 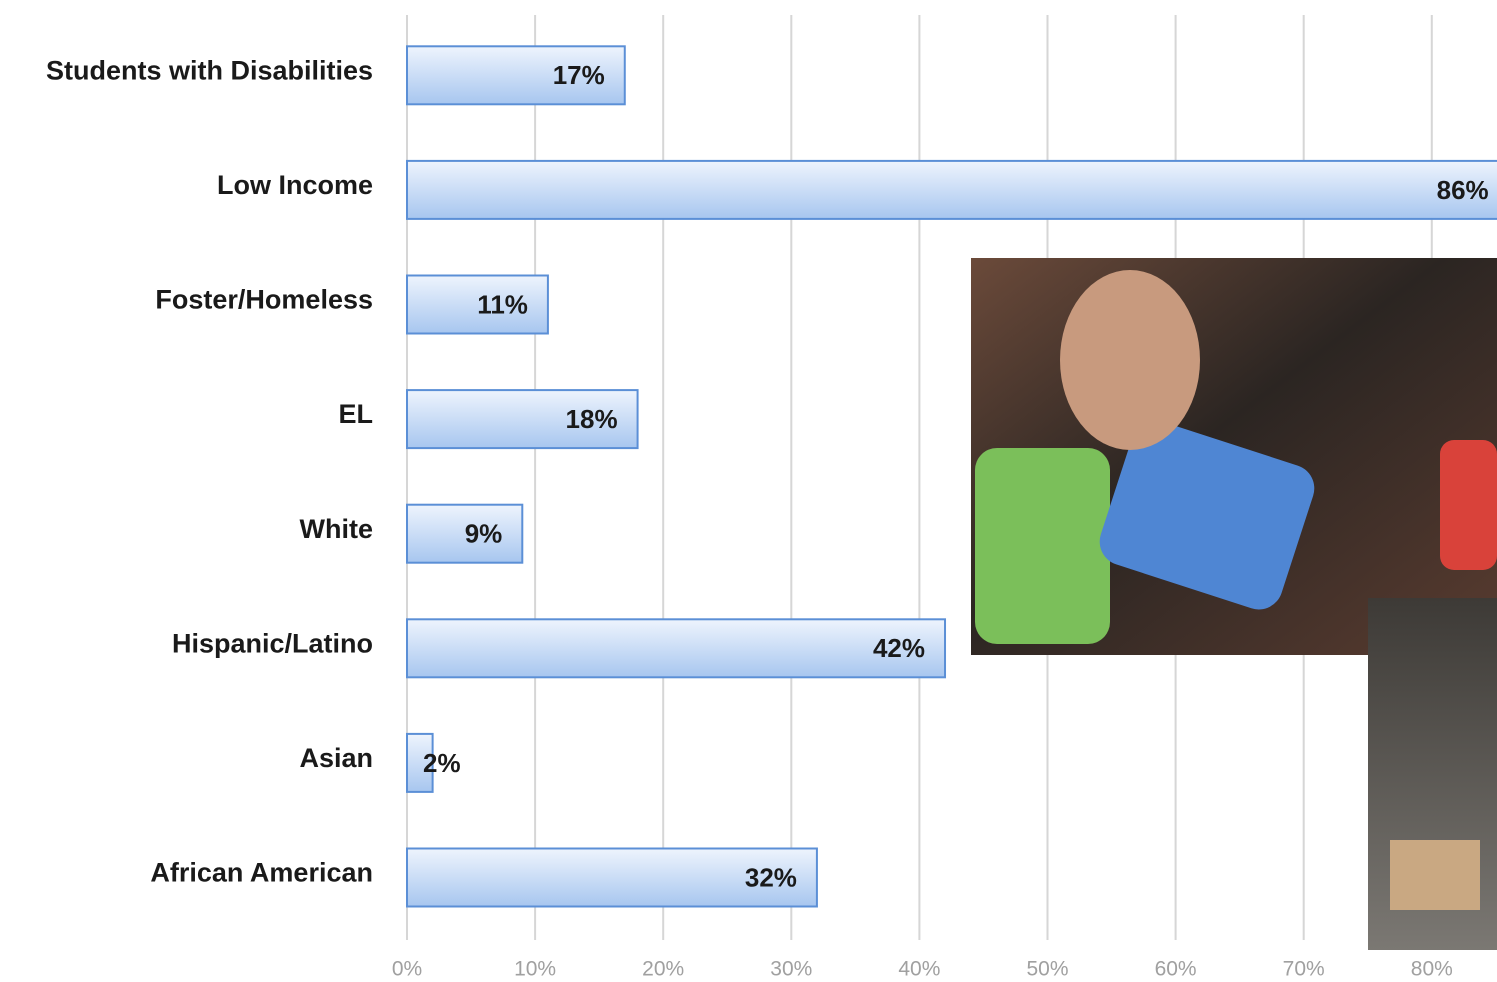 What do you see at coordinates (919, 969) in the screenshot?
I see `x-tick-label: 40%` at bounding box center [919, 969].